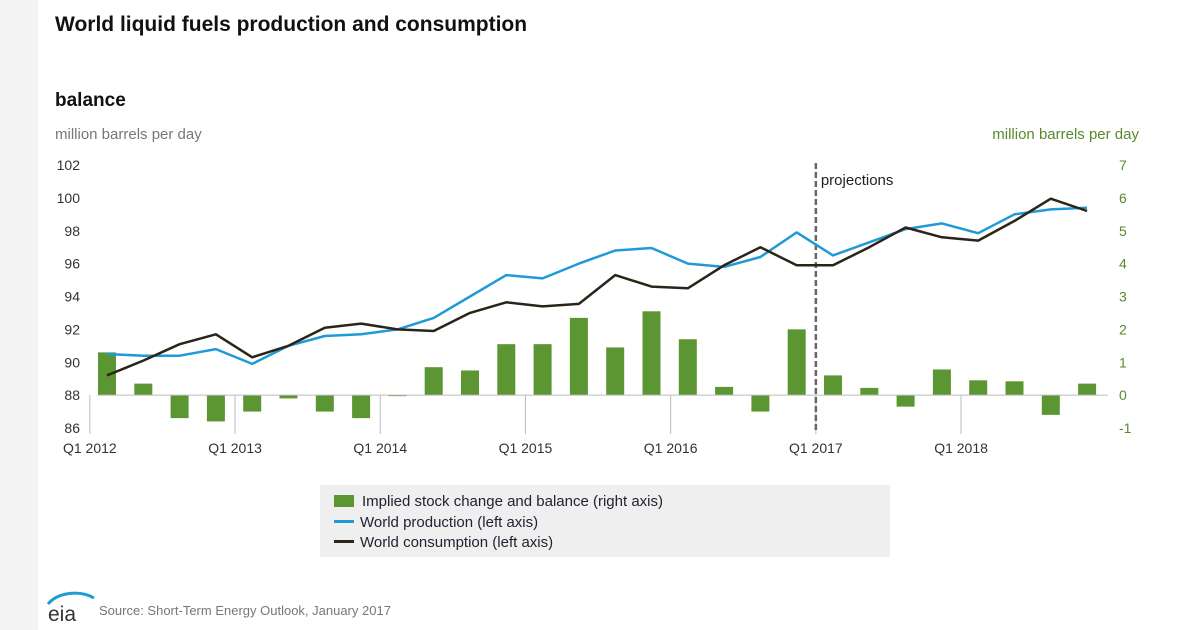 The width and height of the screenshot is (1200, 630). I want to click on right-axis-tick-label: 2, so click(1123, 329).